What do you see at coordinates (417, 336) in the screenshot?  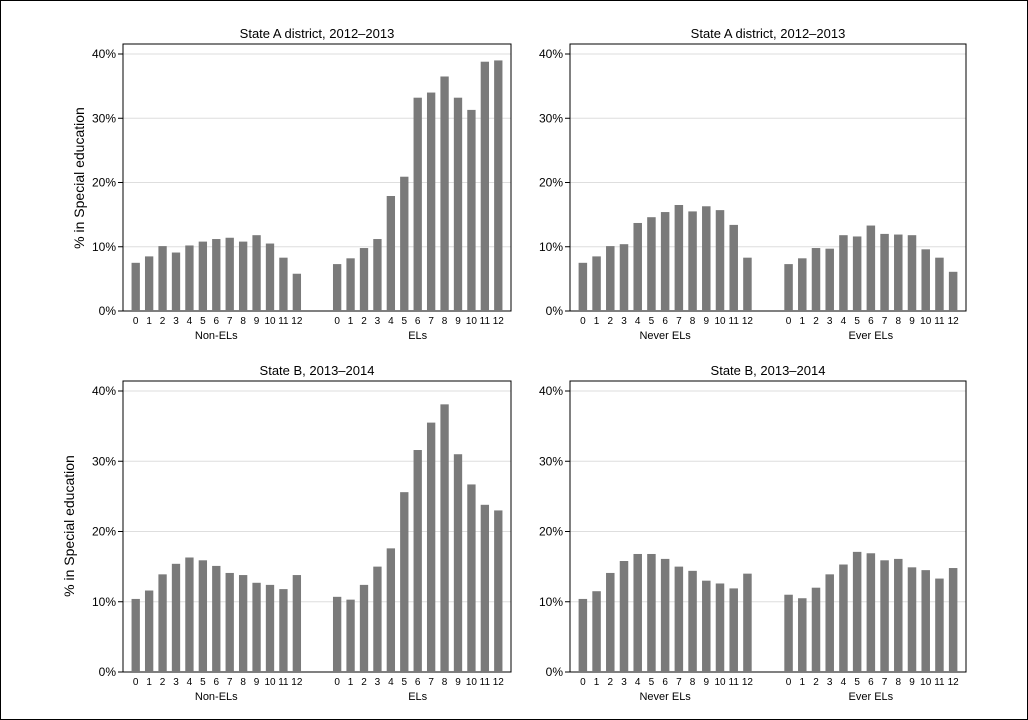 I see `group-label: ELs` at bounding box center [417, 336].